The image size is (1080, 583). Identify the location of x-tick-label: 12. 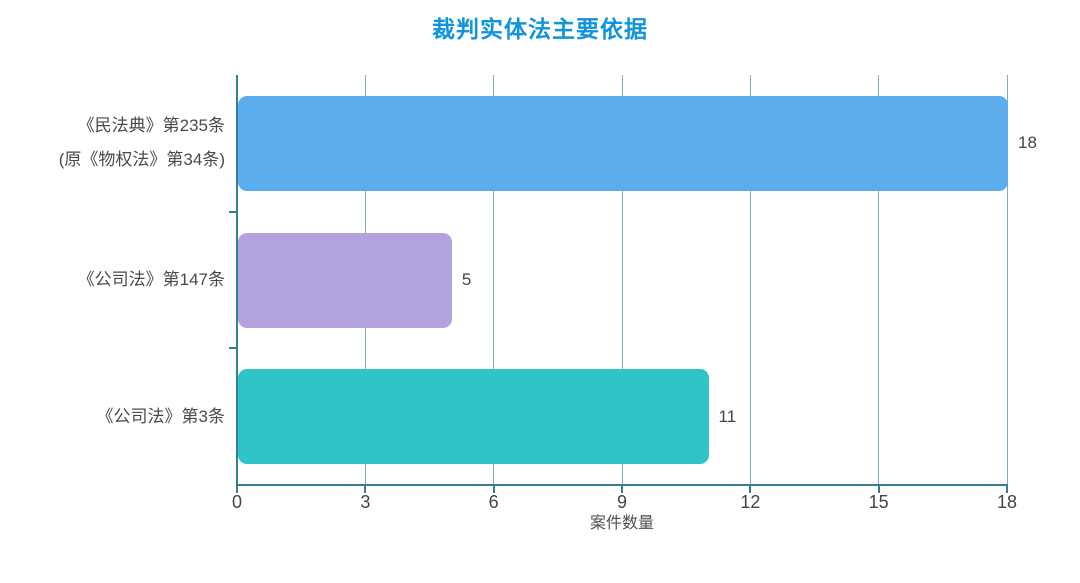
(750, 502).